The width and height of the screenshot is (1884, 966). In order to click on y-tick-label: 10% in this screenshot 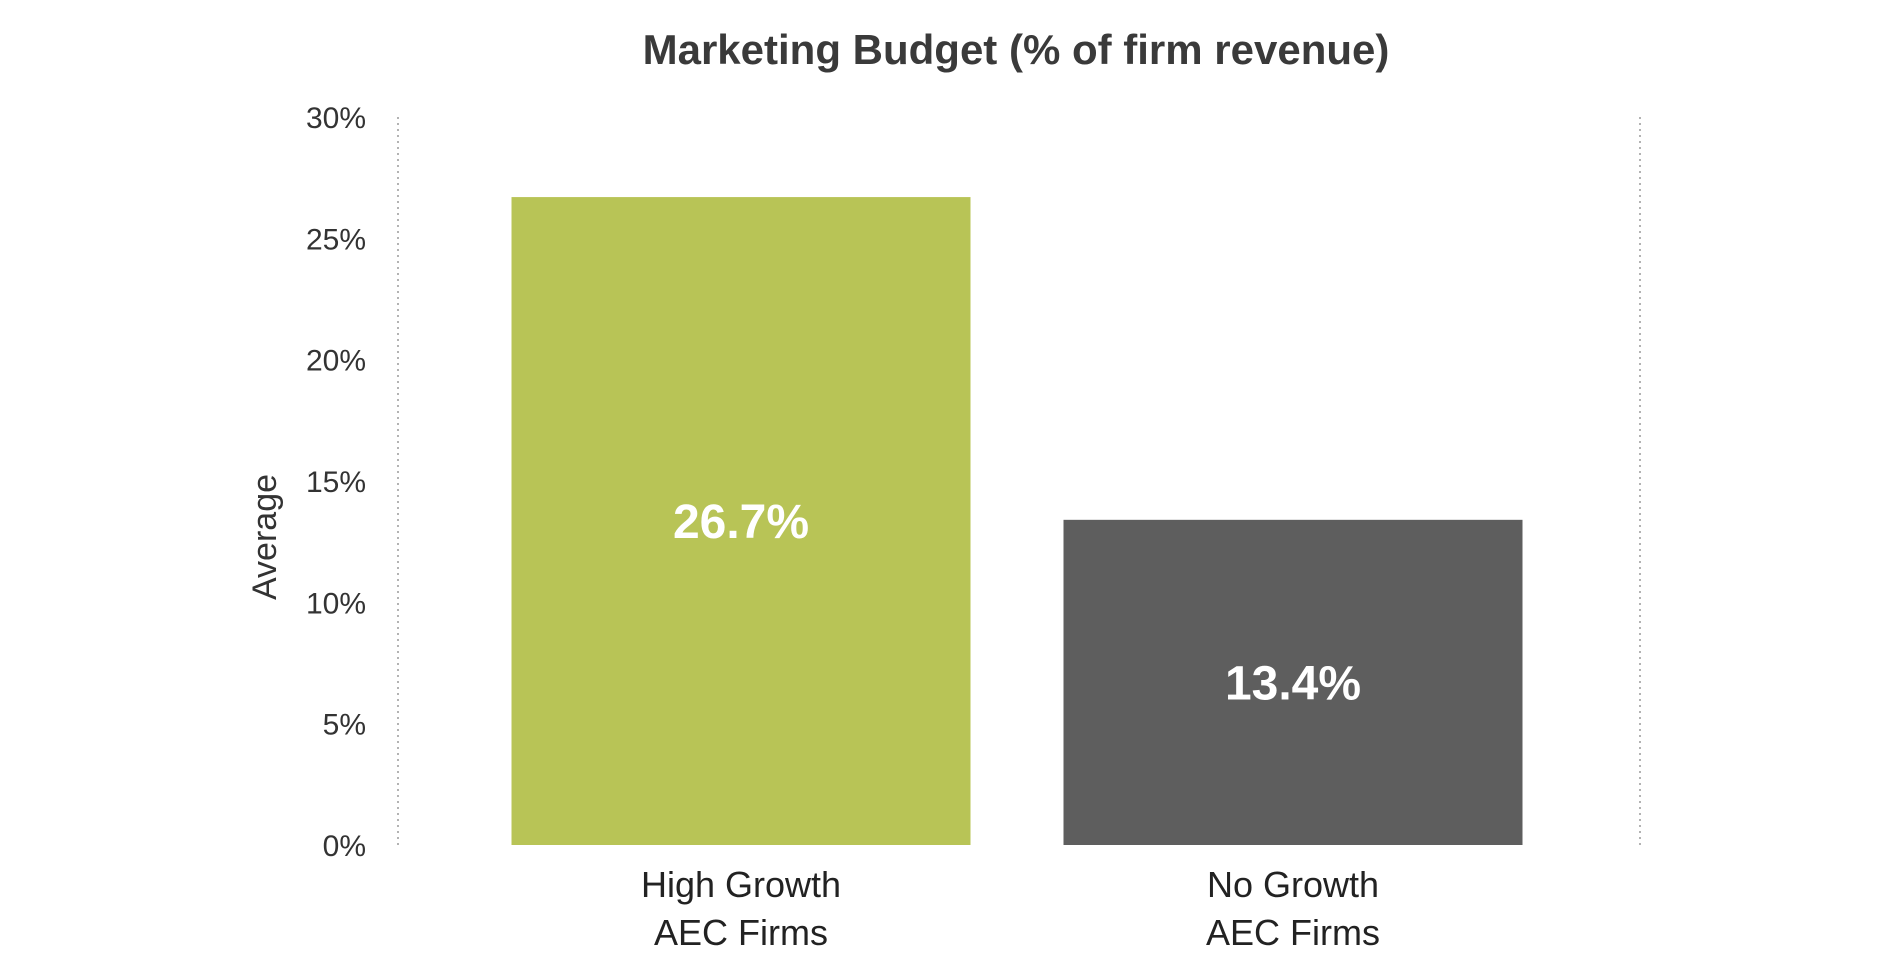, I will do `click(336, 603)`.